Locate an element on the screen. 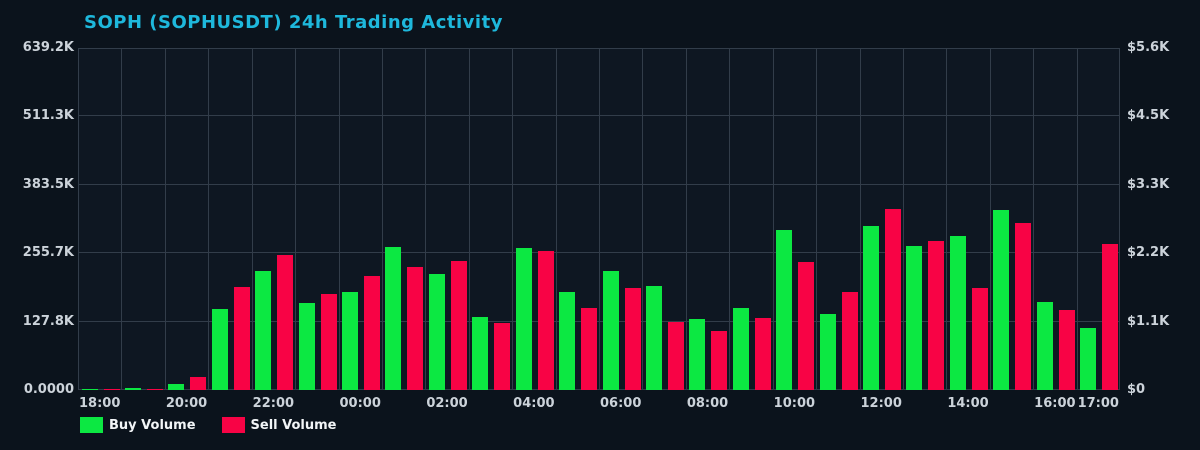  x-tick-label: 00:00 is located at coordinates (360, 403).